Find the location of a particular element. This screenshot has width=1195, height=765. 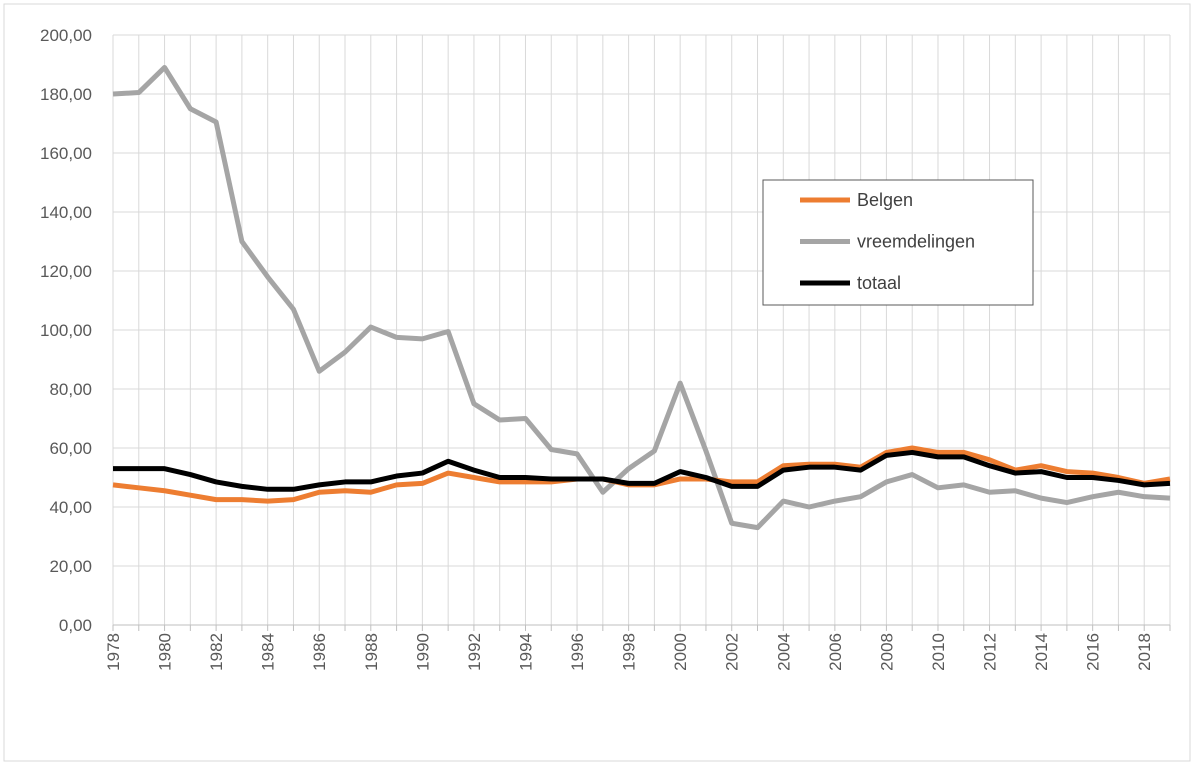

x-tick-label: 2018 is located at coordinates (1144, 652).